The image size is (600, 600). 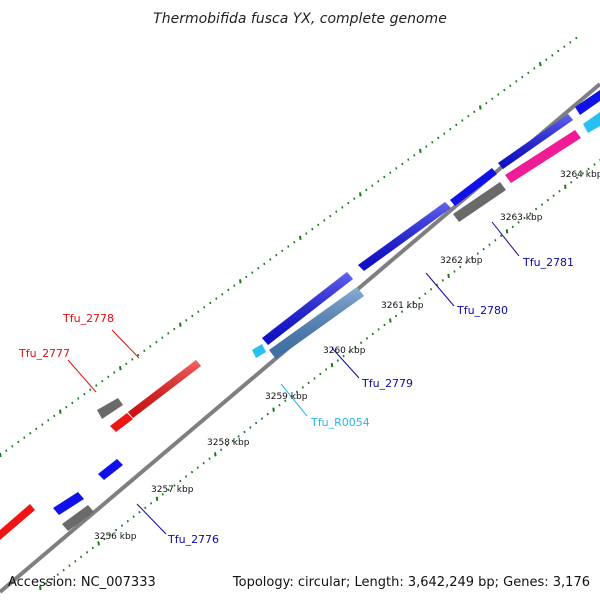 What do you see at coordinates (115, 537) in the screenshot?
I see `tick-label-3256: 3256 kbp` at bounding box center [115, 537].